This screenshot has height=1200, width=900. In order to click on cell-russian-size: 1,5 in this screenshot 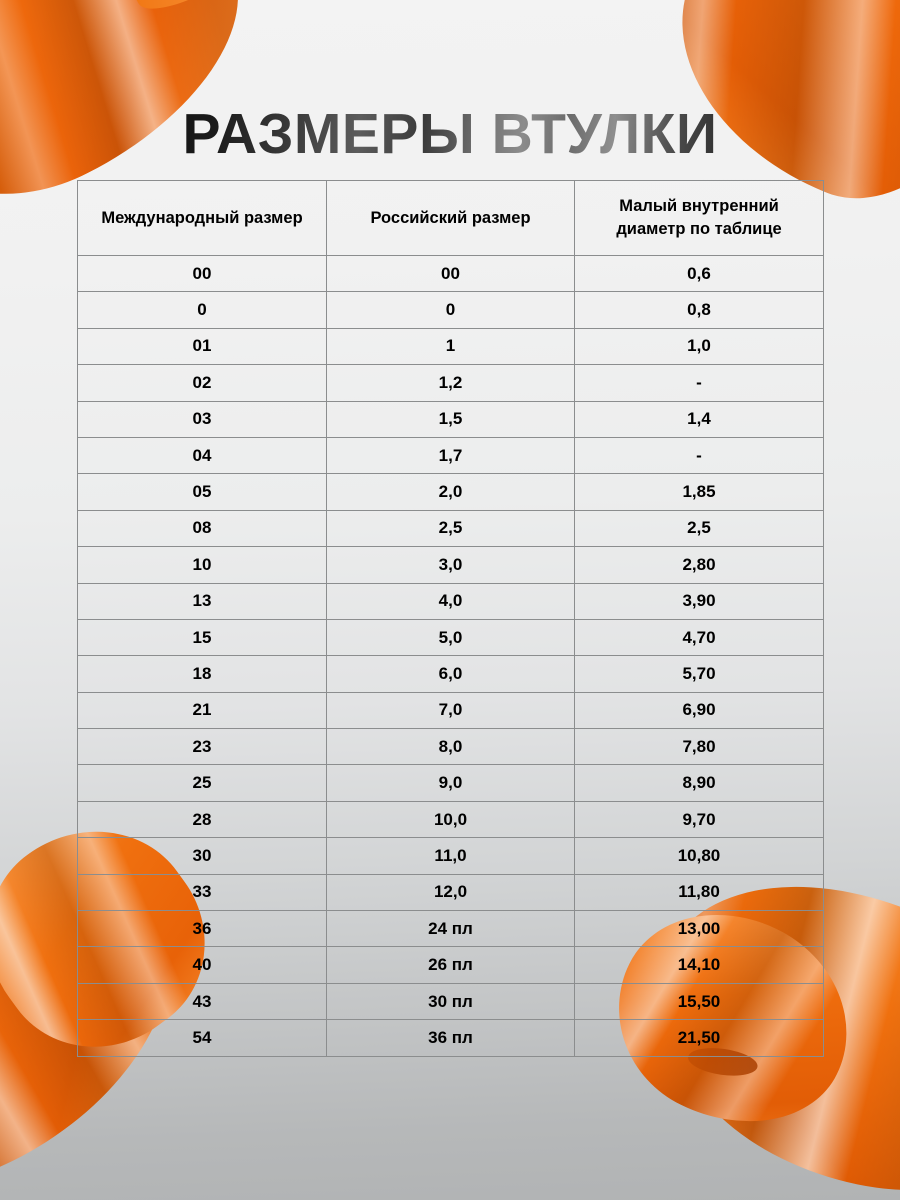, I will do `click(450, 419)`.